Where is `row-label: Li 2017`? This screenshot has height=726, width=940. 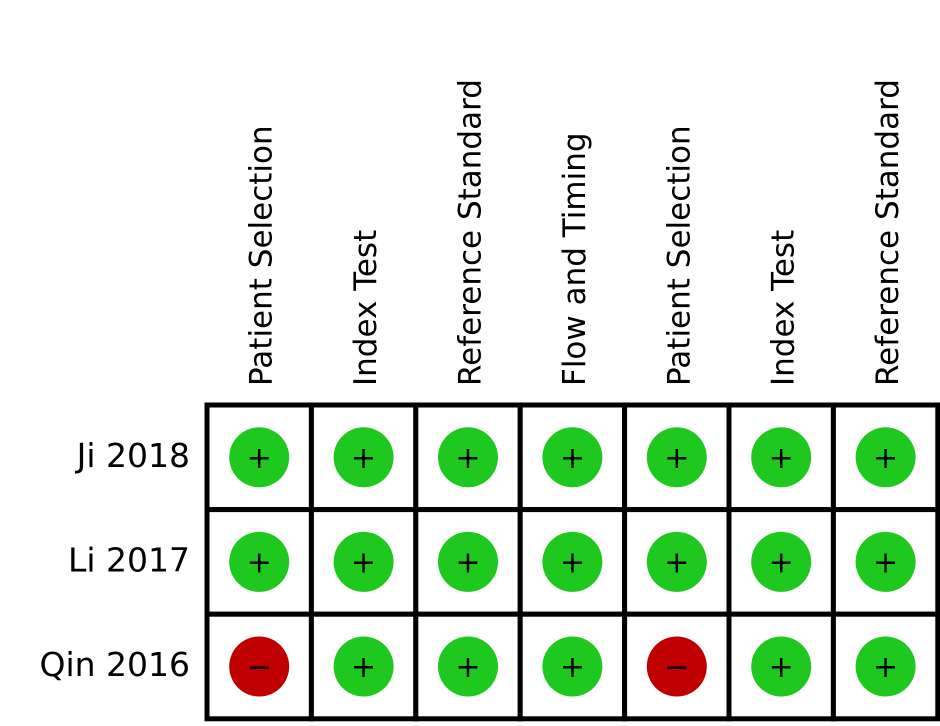
row-label: Li 2017 is located at coordinates (129, 559).